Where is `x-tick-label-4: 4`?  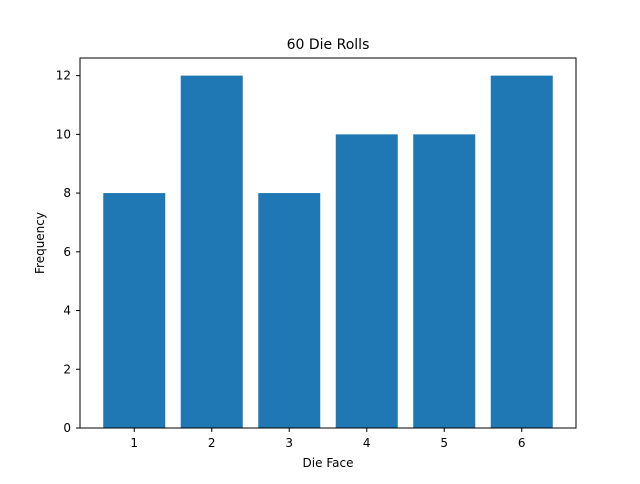 x-tick-label-4: 4 is located at coordinates (367, 443).